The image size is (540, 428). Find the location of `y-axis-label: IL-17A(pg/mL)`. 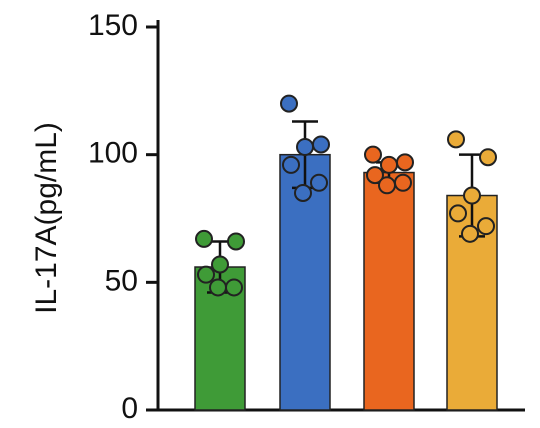

y-axis-label: IL-17A(pg/mL) is located at coordinates (46, 218).